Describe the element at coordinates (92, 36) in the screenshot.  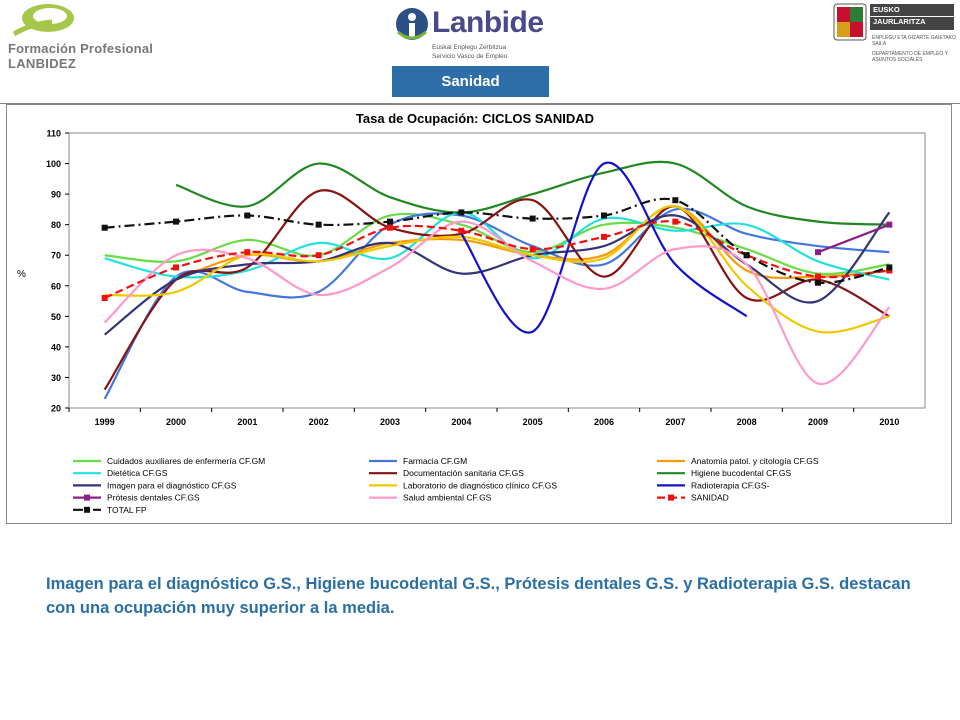
I see `formacion-profesional-logo: Formación Profesional LANBIDEZ` at that location.